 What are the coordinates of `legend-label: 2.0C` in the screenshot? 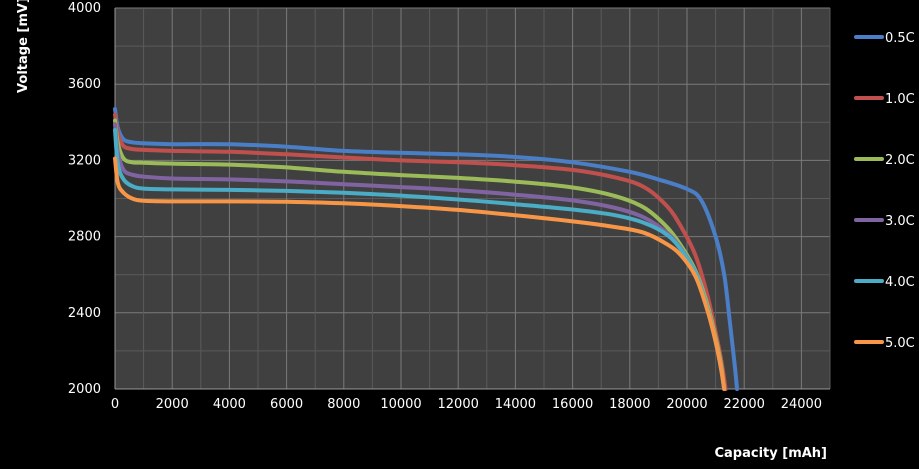 It's located at (900, 160).